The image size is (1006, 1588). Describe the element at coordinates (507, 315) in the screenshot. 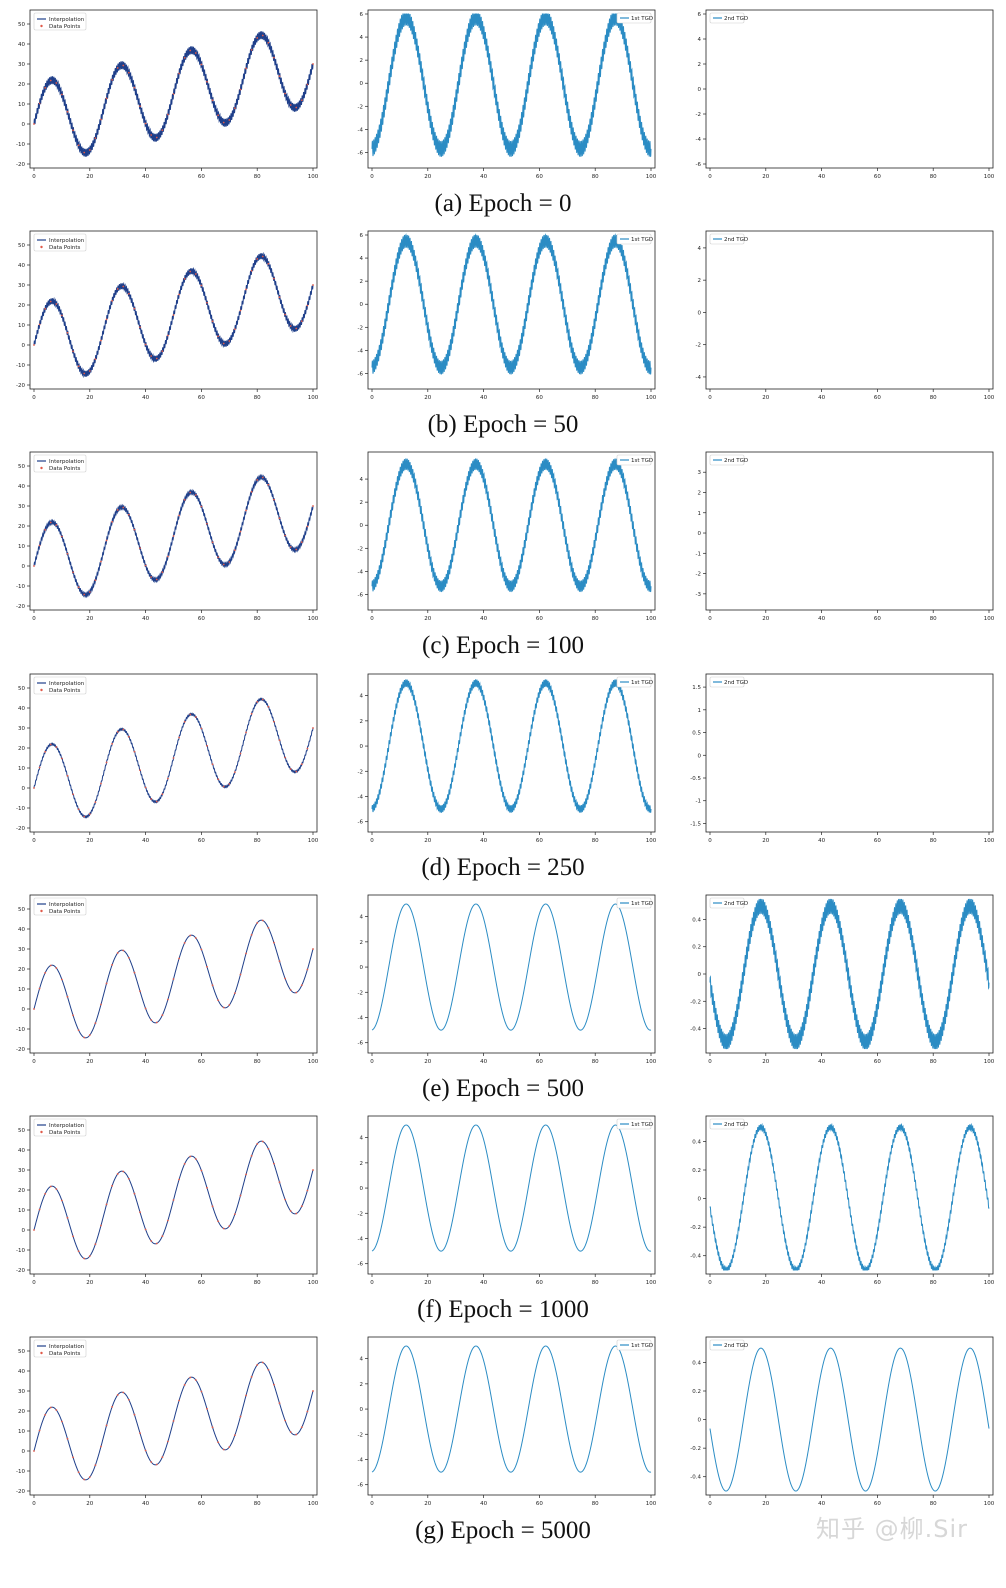

I see `line-chart: 0 20 40 60 80 100 -6 -4 -2 0 2 4 6 1st TGD` at that location.